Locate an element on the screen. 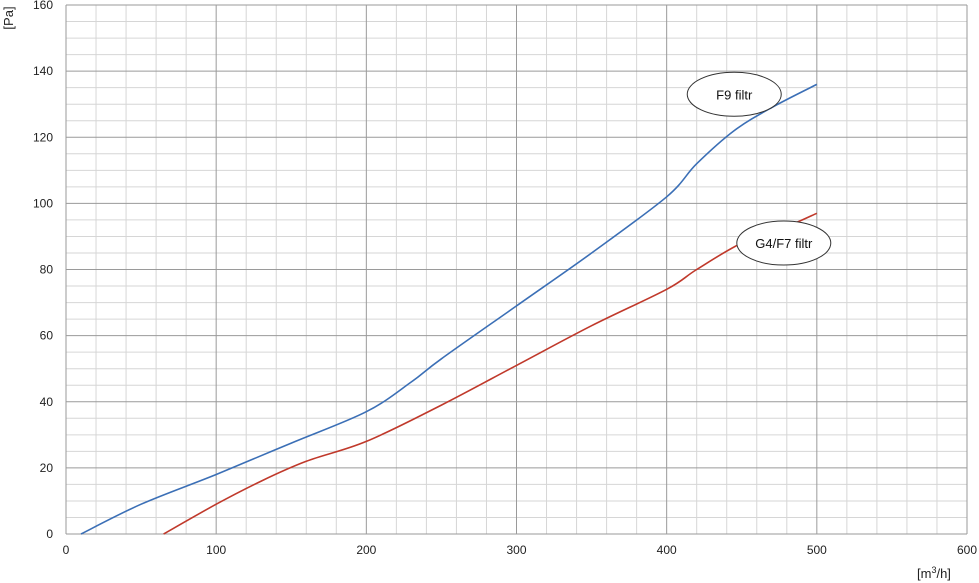 The height and width of the screenshot is (583, 979). y-tick-label: 0 is located at coordinates (49, 534).